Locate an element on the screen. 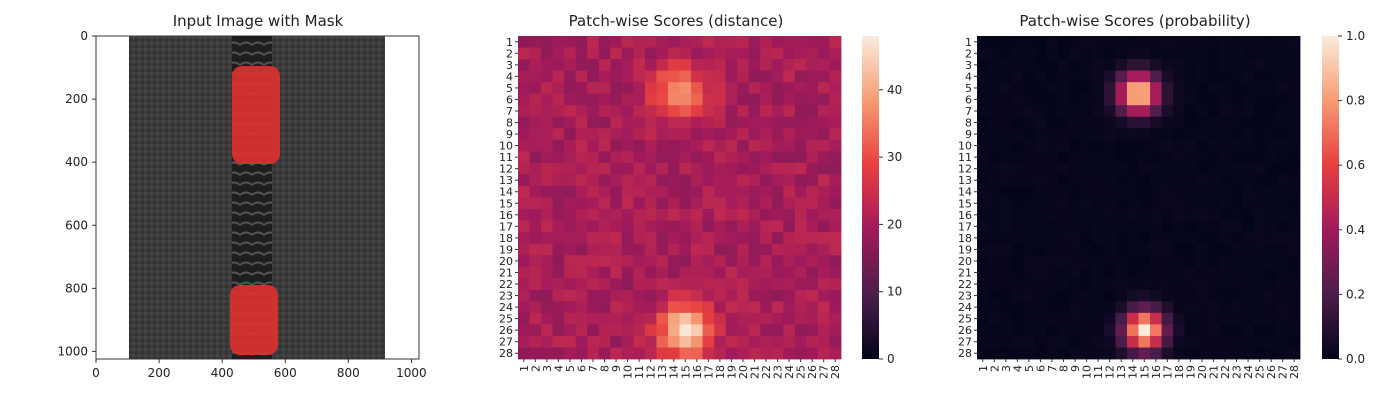  colorbar-tick-label: 0.8 is located at coordinates (1355, 101).